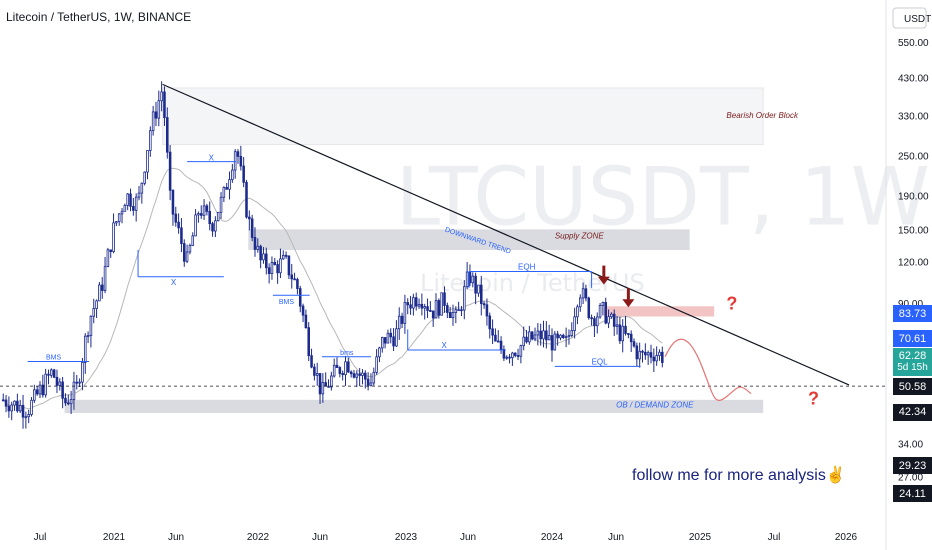 This screenshot has width=932, height=550. What do you see at coordinates (813, 399) in the screenshot?
I see `question-mark-2: ?` at bounding box center [813, 399].